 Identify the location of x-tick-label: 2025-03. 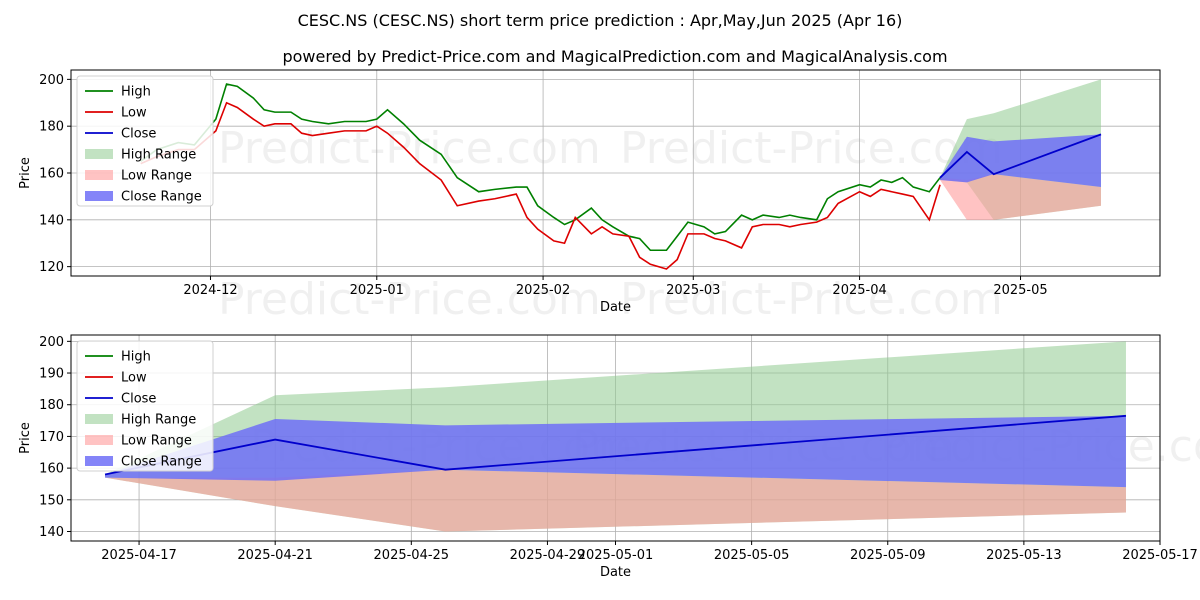
(693, 290).